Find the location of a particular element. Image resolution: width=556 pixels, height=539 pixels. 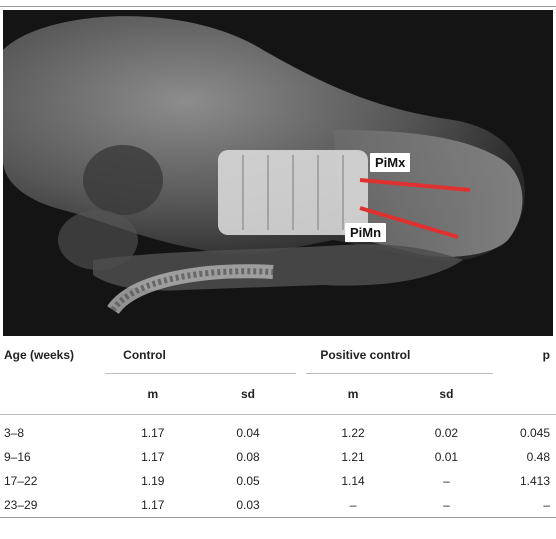

cell-pc-m: 1.21 is located at coordinates (353, 456).